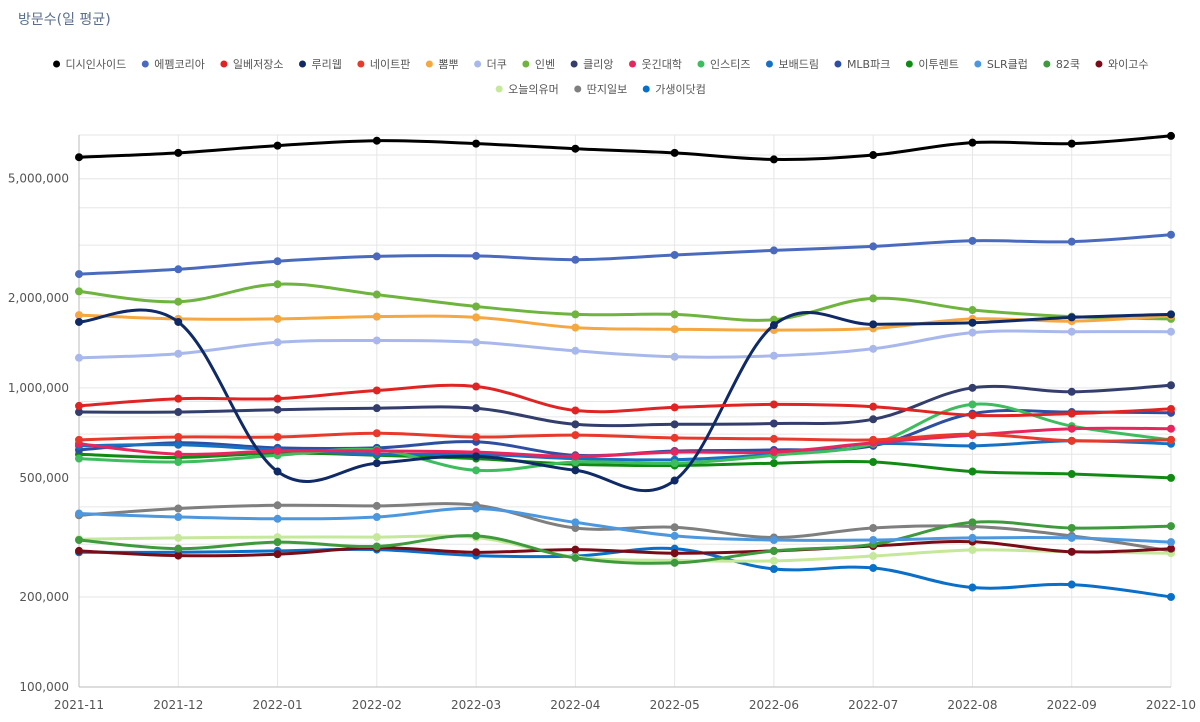  What do you see at coordinates (792, 64) in the screenshot?
I see `legend-item-12: 보배드림` at bounding box center [792, 64].